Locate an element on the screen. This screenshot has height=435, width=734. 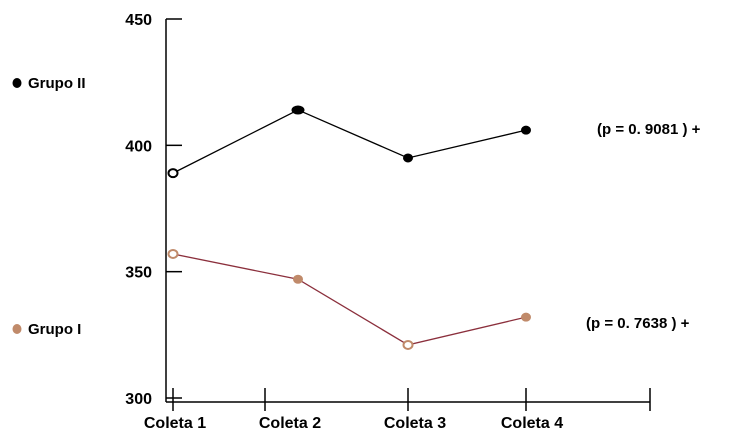
y-axis-ticks: 450 400 350 300 is located at coordinates (153, 210).